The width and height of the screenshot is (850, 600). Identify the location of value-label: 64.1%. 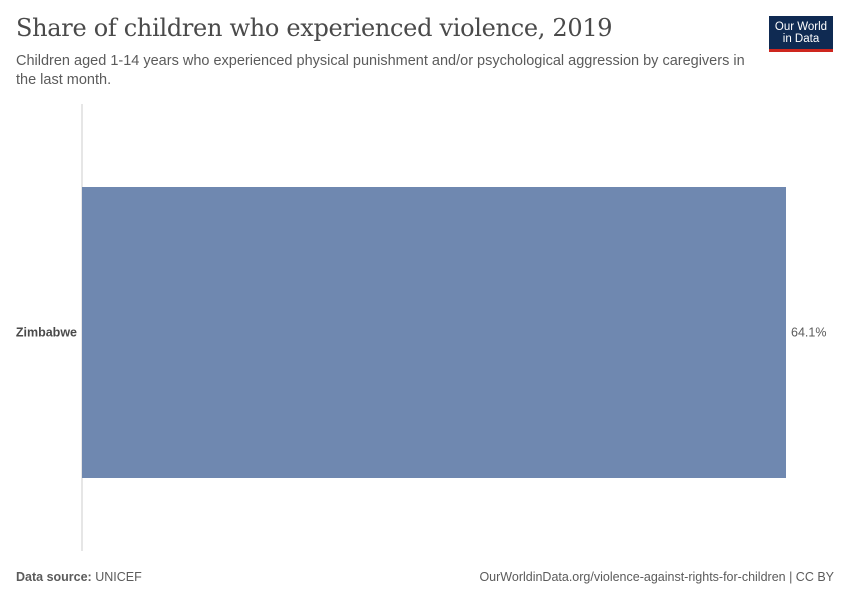
(808, 333).